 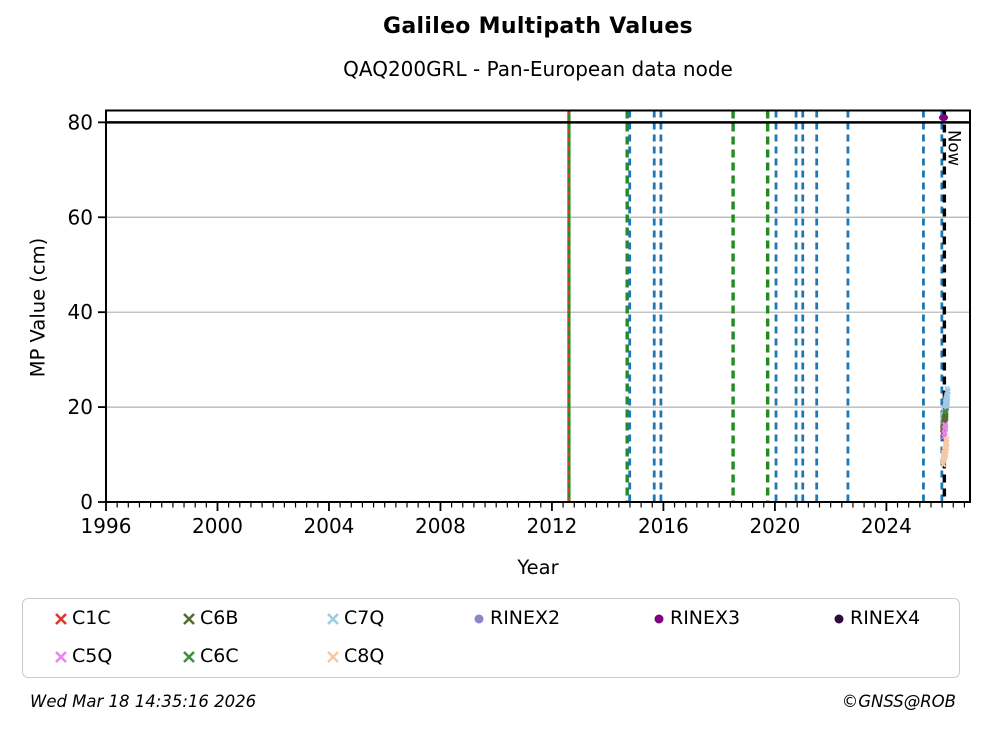 What do you see at coordinates (143, 701) in the screenshot?
I see `timestamp-text: Wed Mar 18 14:35:16 2026` at bounding box center [143, 701].